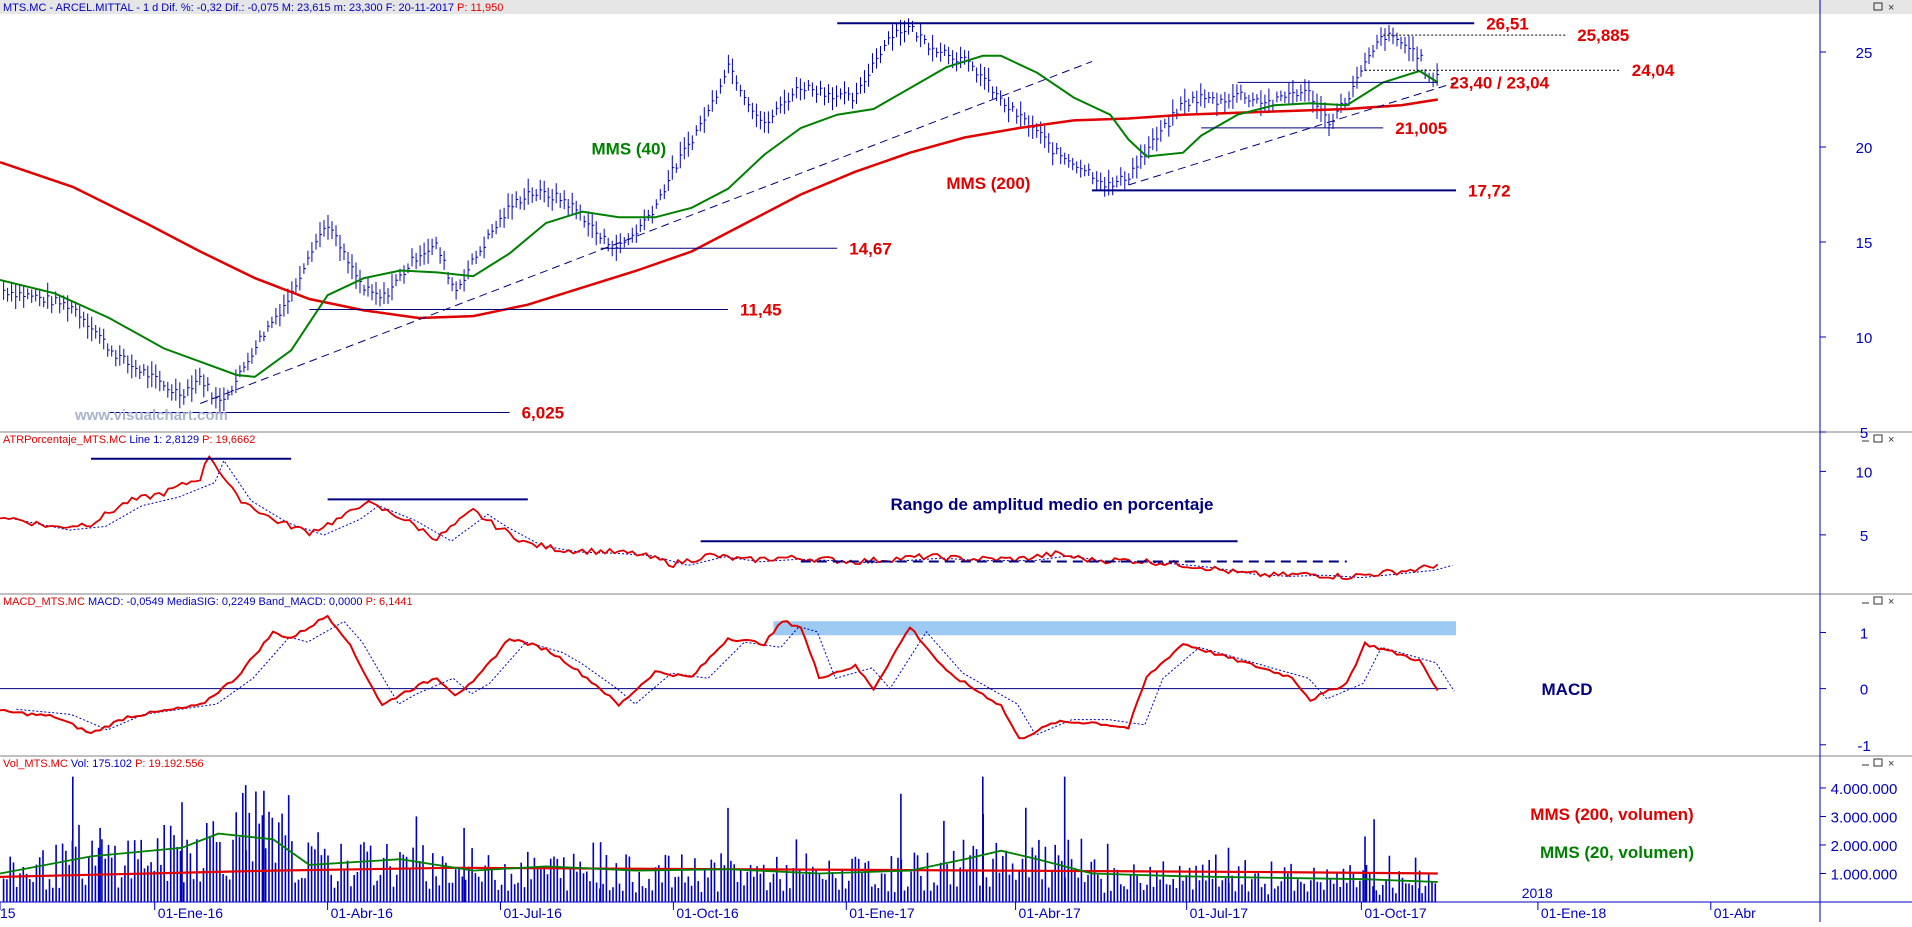  What do you see at coordinates (190, 8) in the screenshot?
I see `price-header-item: Dif. %: -0,32` at bounding box center [190, 8].